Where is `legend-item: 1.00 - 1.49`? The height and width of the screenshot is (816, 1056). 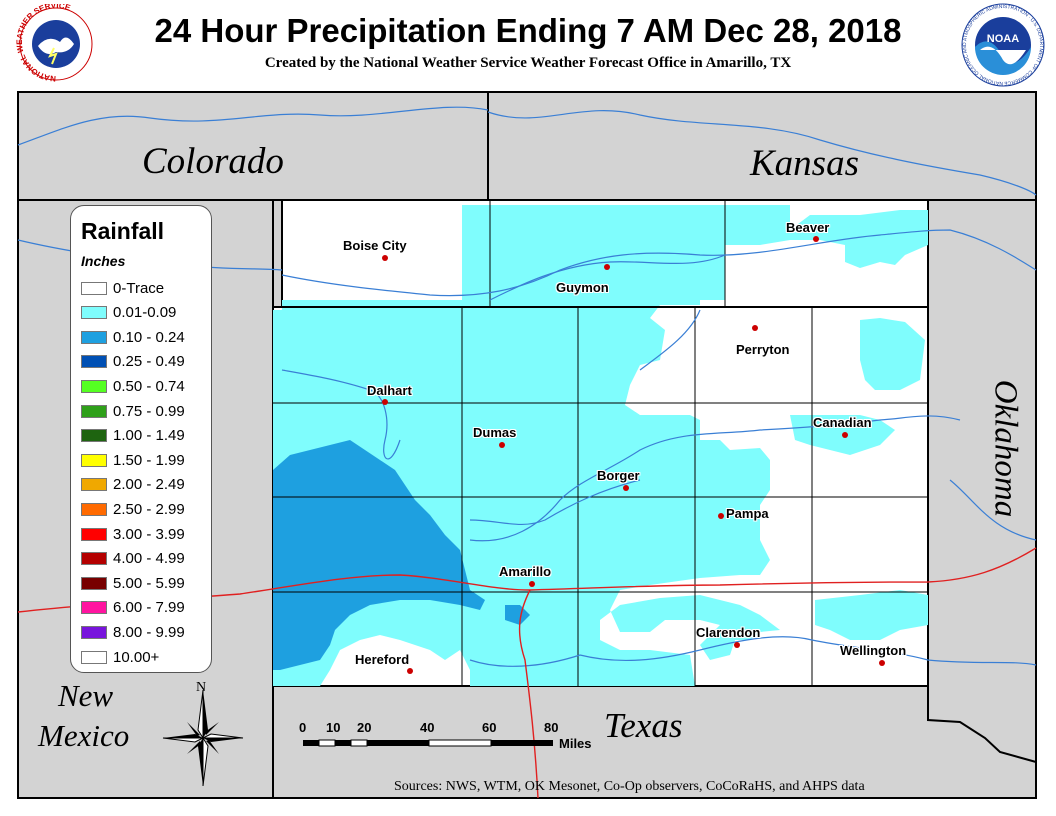
legend-item: 1.00 - 1.49 is located at coordinates (133, 436).